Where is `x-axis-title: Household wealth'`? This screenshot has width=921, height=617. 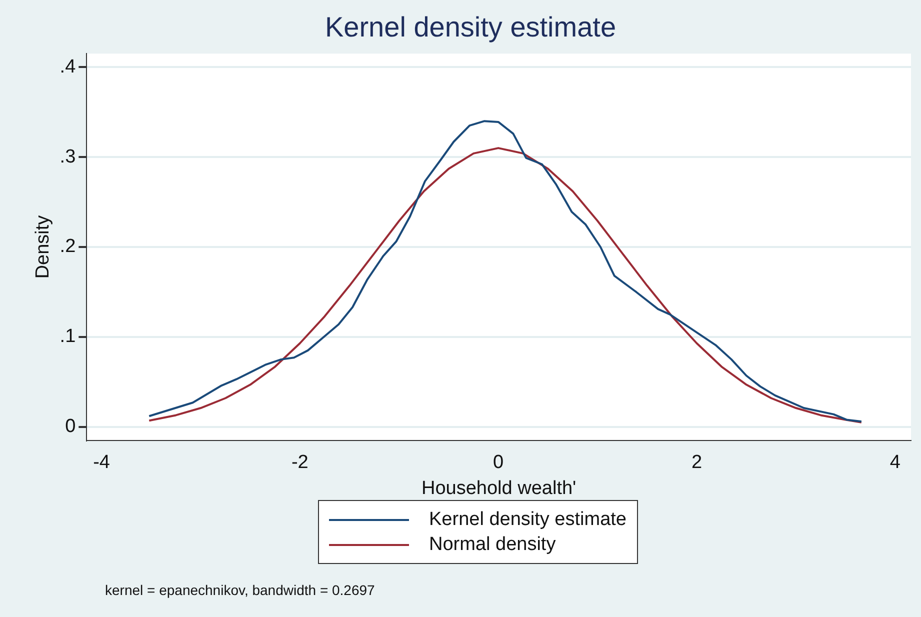
x-axis-title: Household wealth' is located at coordinates (498, 488).